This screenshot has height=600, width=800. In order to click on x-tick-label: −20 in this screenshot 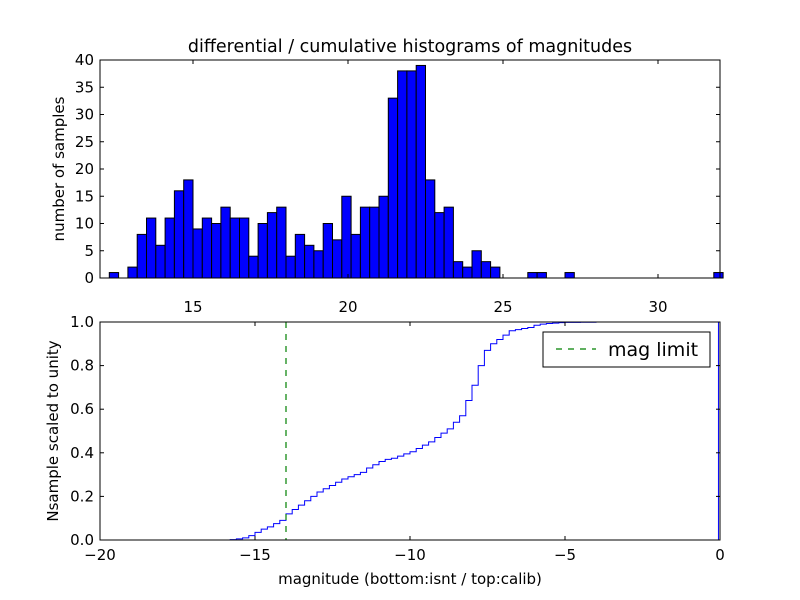, I will do `click(100, 555)`.